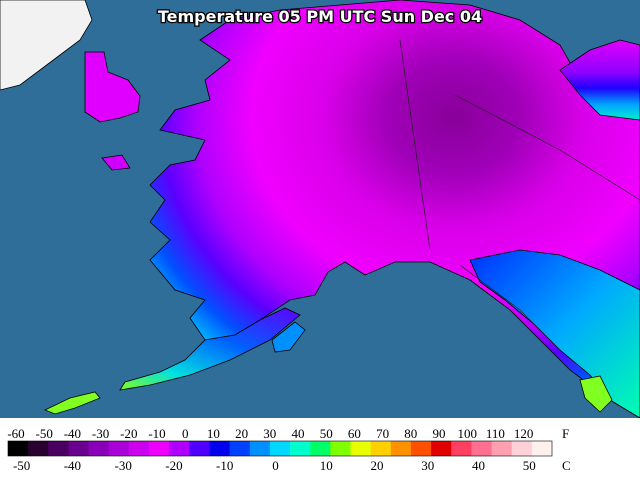 The height and width of the screenshot is (480, 640). I want to click on aleutian-island, so click(72, 403).